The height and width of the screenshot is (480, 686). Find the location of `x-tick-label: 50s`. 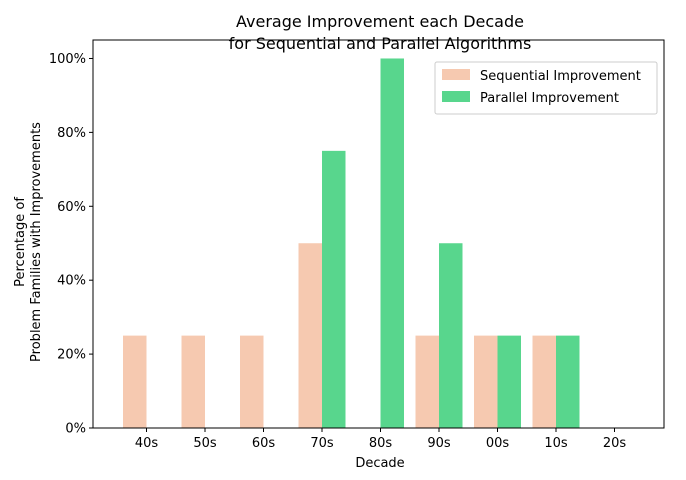

x-tick-label: 50s is located at coordinates (205, 443).